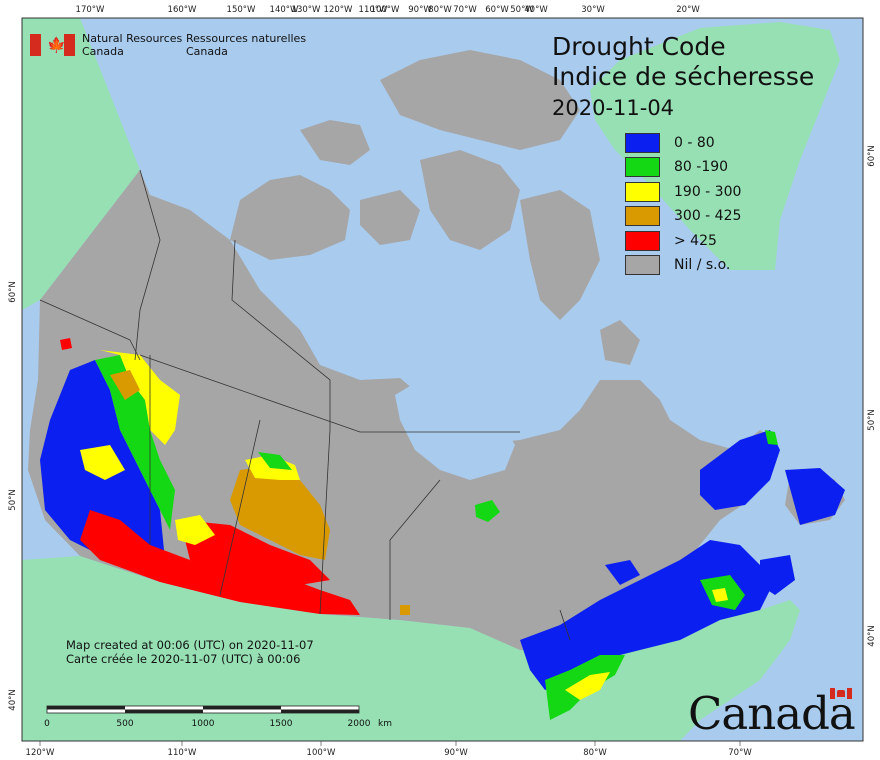 The image size is (880, 760). Describe the element at coordinates (182, 10) in the screenshot. I see `top-label: 160°W` at that location.